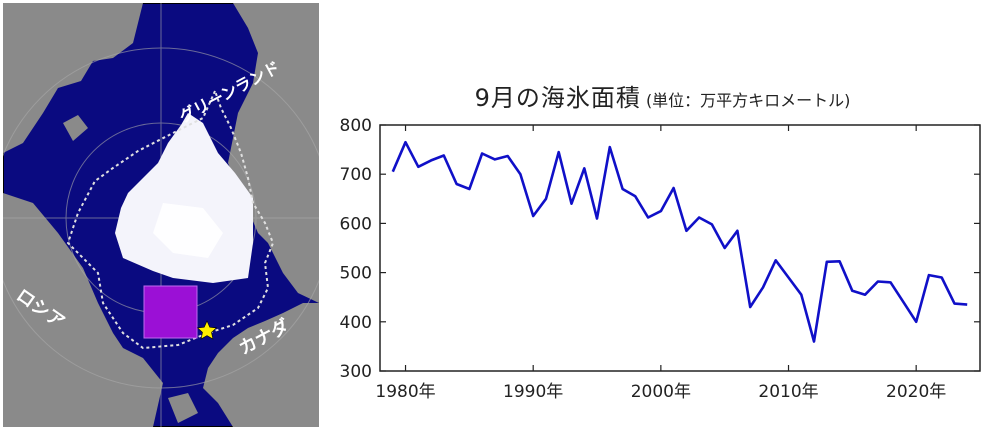 The width and height of the screenshot is (1000, 431). I want to click on y-tick-label: 300, so click(356, 372).